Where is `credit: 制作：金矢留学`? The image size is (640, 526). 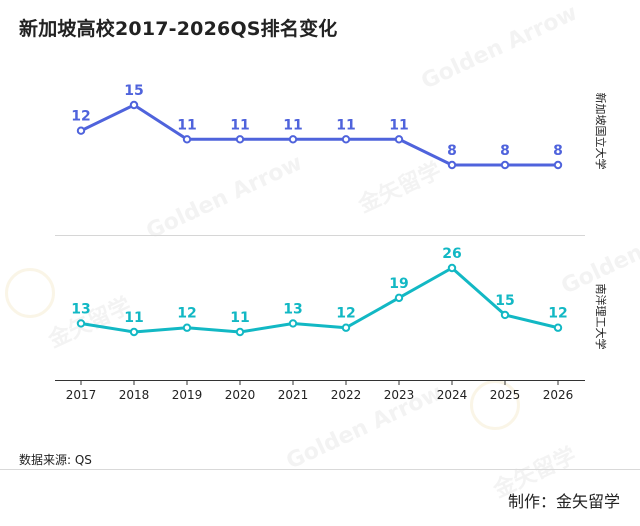 credit: 制作：金矢留学 is located at coordinates (563, 501).